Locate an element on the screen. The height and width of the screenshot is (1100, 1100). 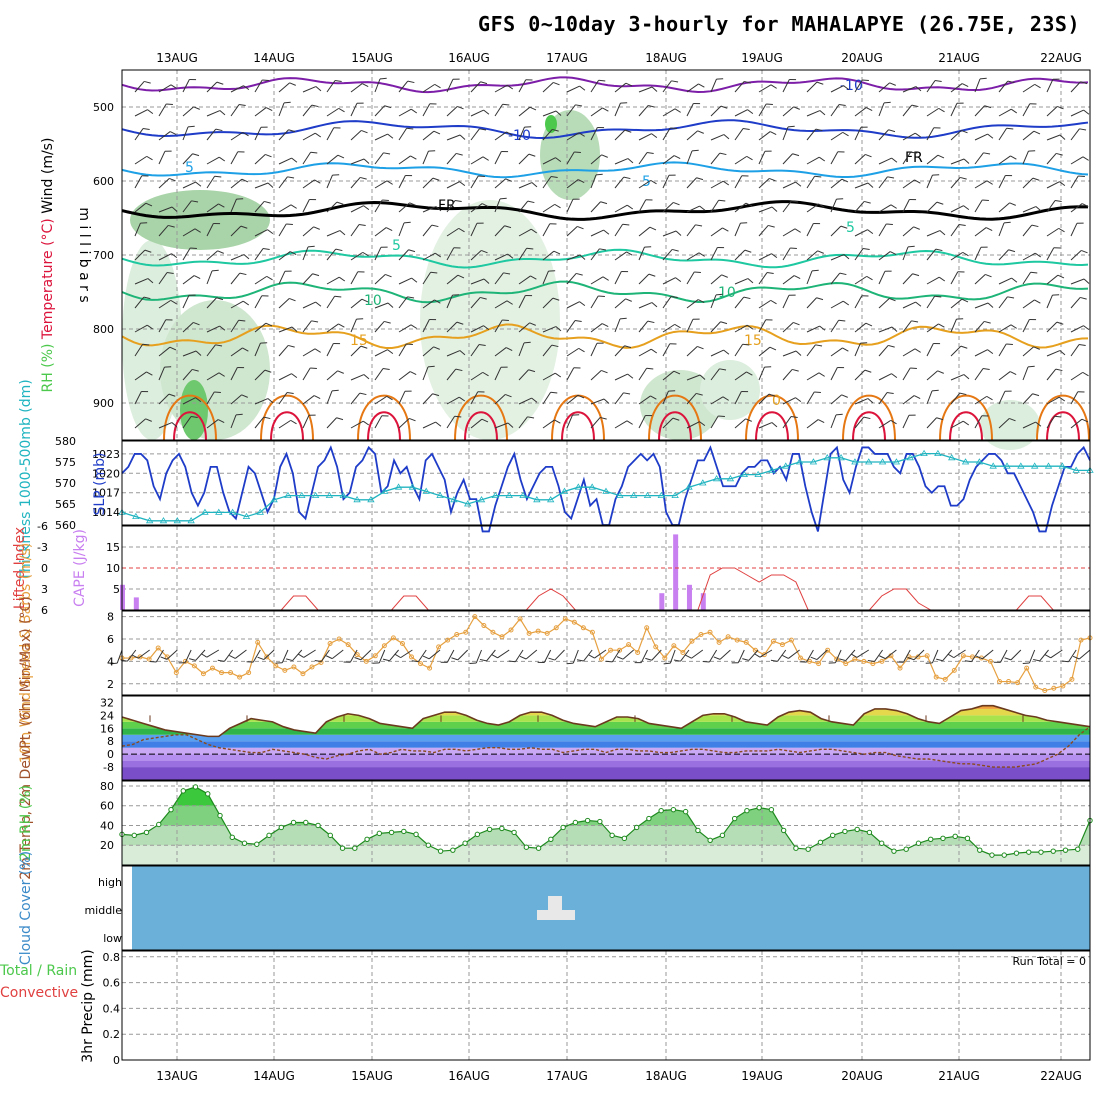
date-label-bottom: 18AUG is located at coordinates (666, 1076).